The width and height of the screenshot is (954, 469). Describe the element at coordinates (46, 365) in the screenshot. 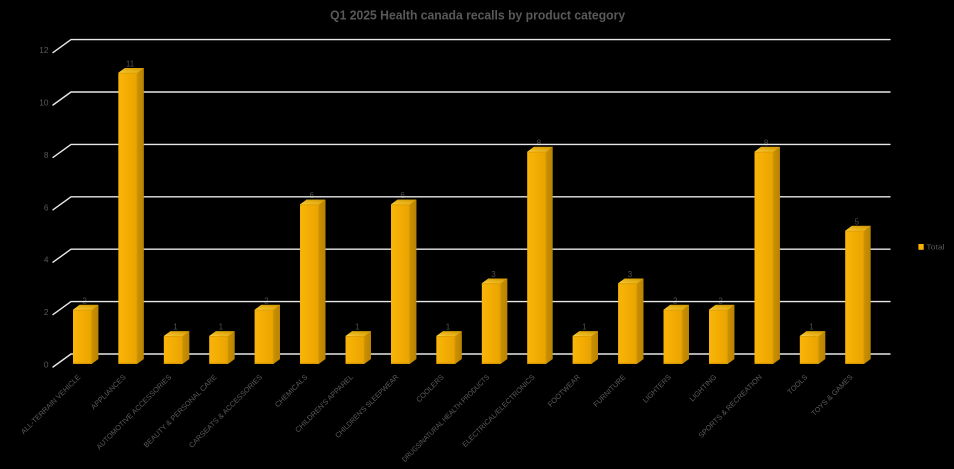

I see `svg-text: 0` at that location.